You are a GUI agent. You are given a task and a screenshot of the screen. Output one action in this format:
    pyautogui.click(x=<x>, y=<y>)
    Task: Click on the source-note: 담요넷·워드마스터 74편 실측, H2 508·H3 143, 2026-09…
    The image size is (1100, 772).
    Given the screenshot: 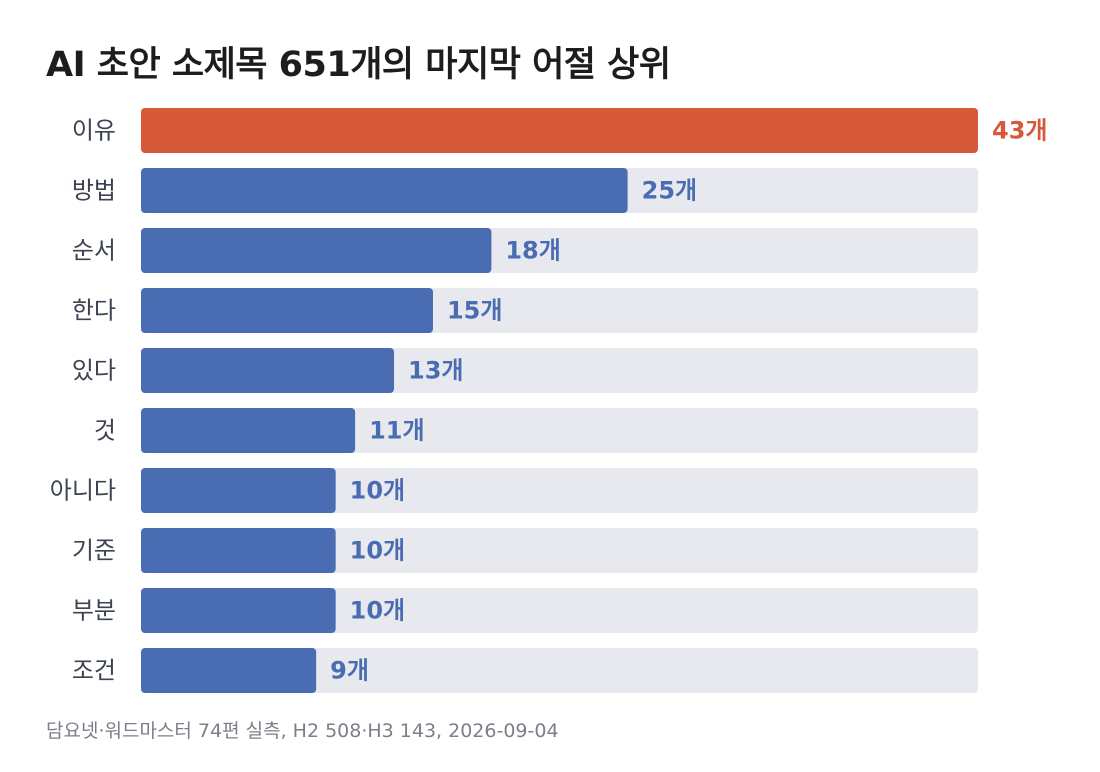 What is the action you would take?
    pyautogui.click(x=302, y=731)
    